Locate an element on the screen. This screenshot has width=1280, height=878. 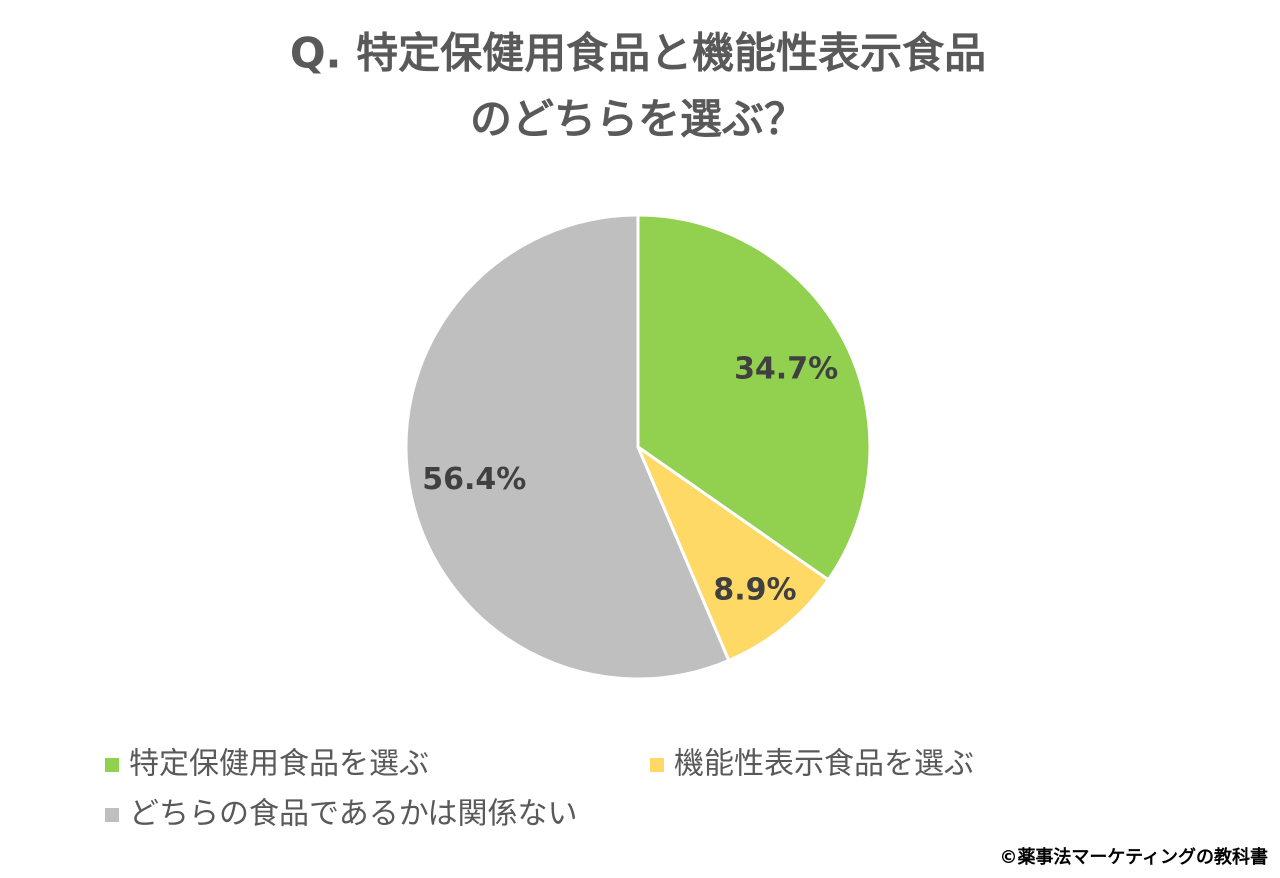
legend-label: どちらの食品であるかは関係ない is located at coordinates (353, 814).